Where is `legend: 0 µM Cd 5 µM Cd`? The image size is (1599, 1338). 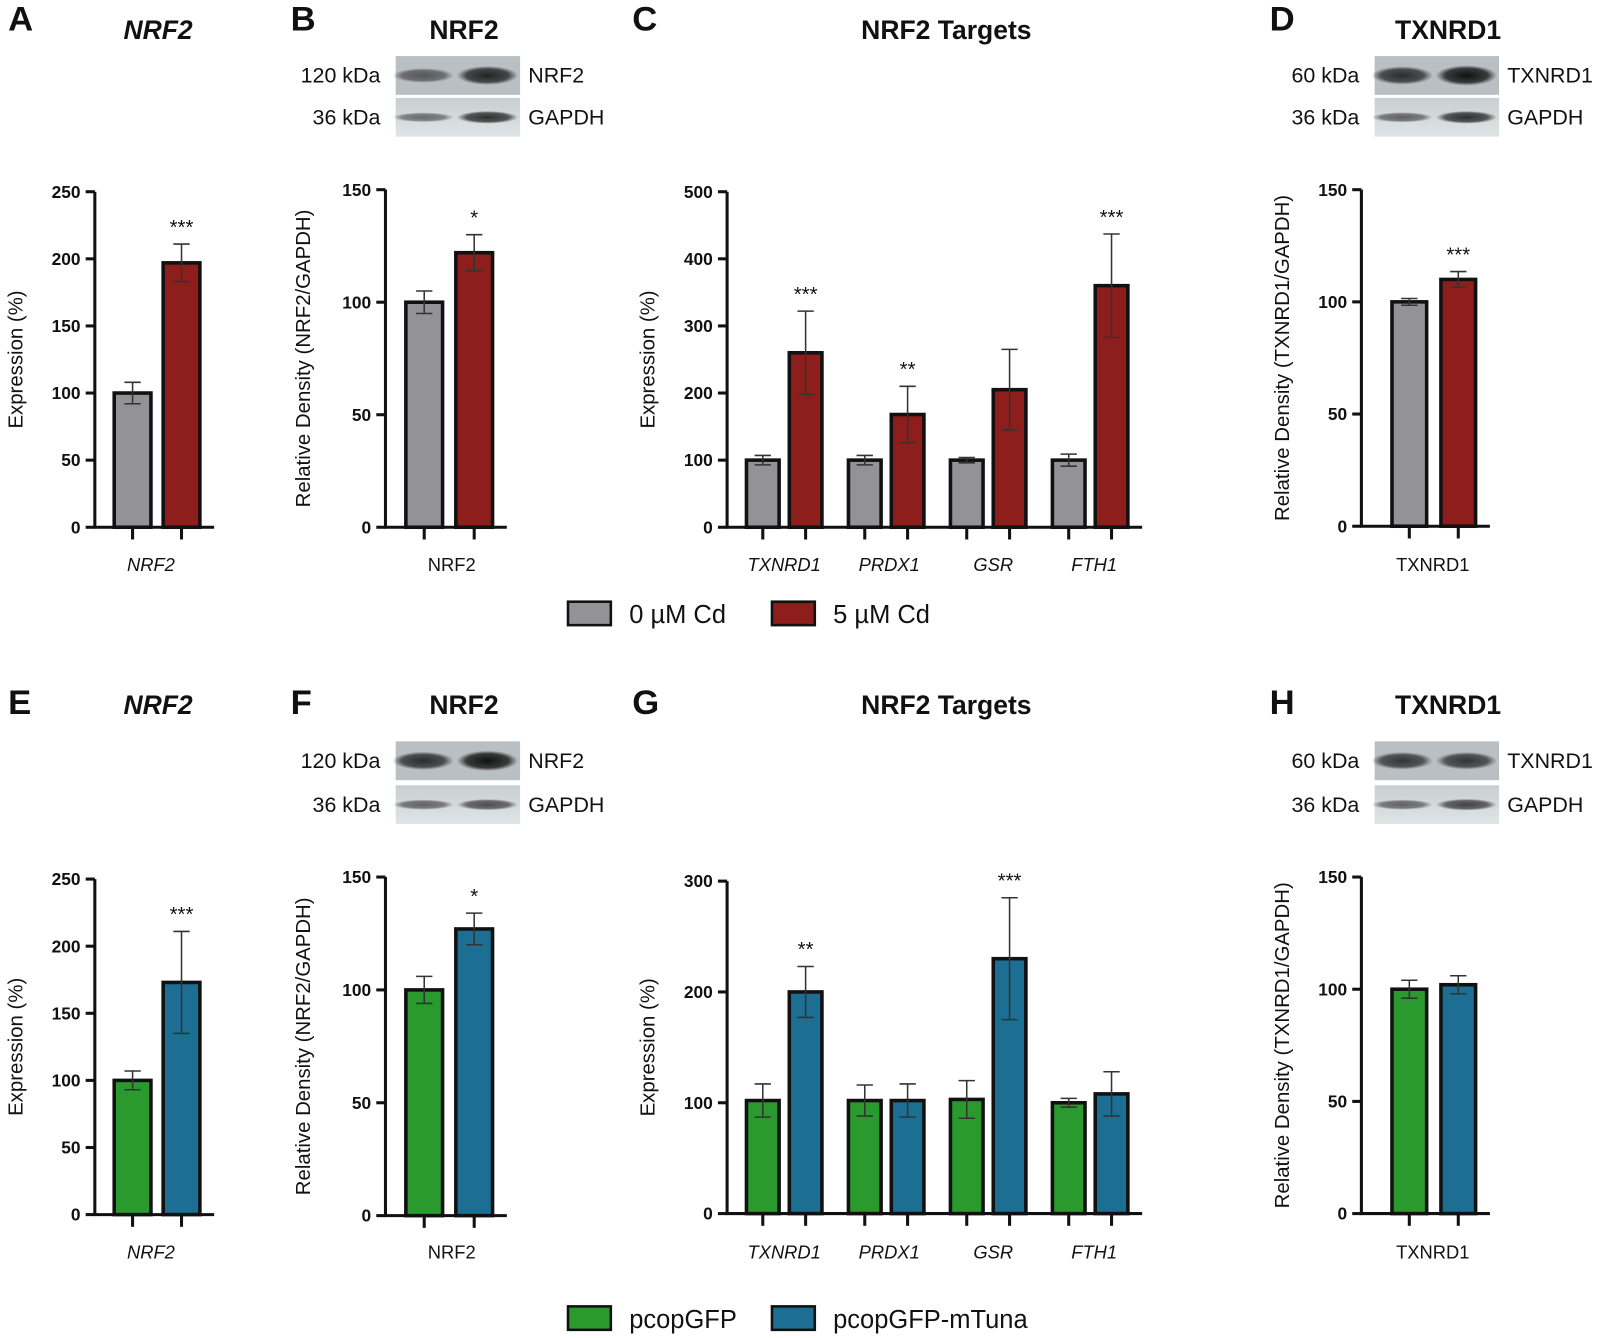
legend: 0 µM Cd 5 µM Cd is located at coordinates (748, 614).